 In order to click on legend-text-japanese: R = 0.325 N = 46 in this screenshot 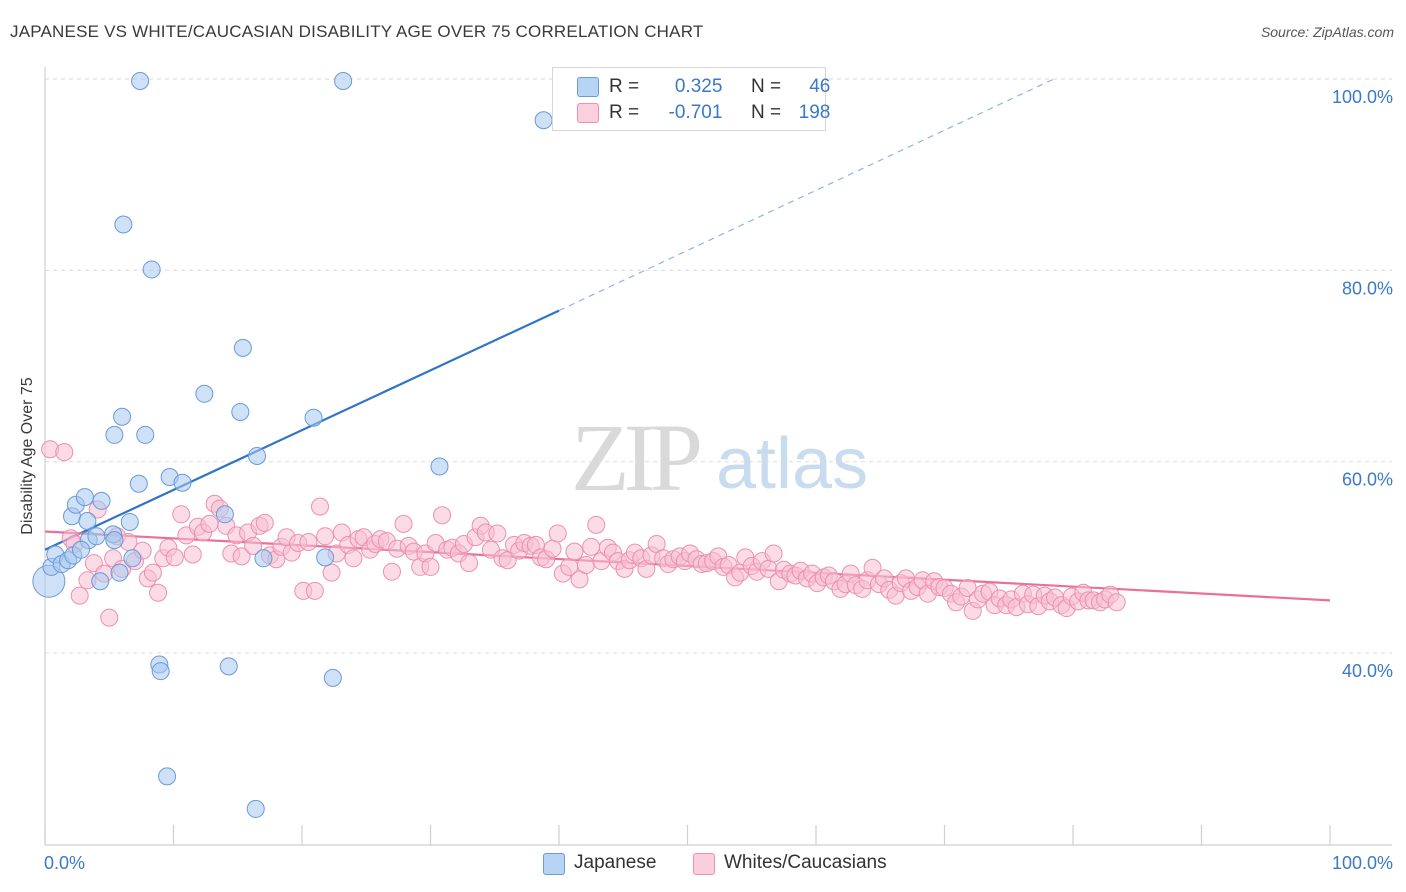, I will do `click(719, 87)`.